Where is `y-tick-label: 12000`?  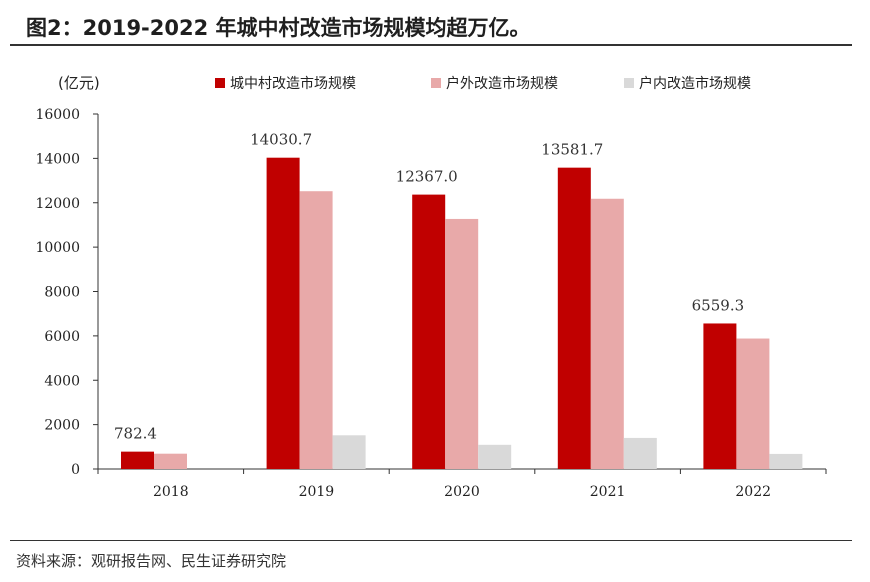 y-tick-label: 12000 is located at coordinates (57, 204).